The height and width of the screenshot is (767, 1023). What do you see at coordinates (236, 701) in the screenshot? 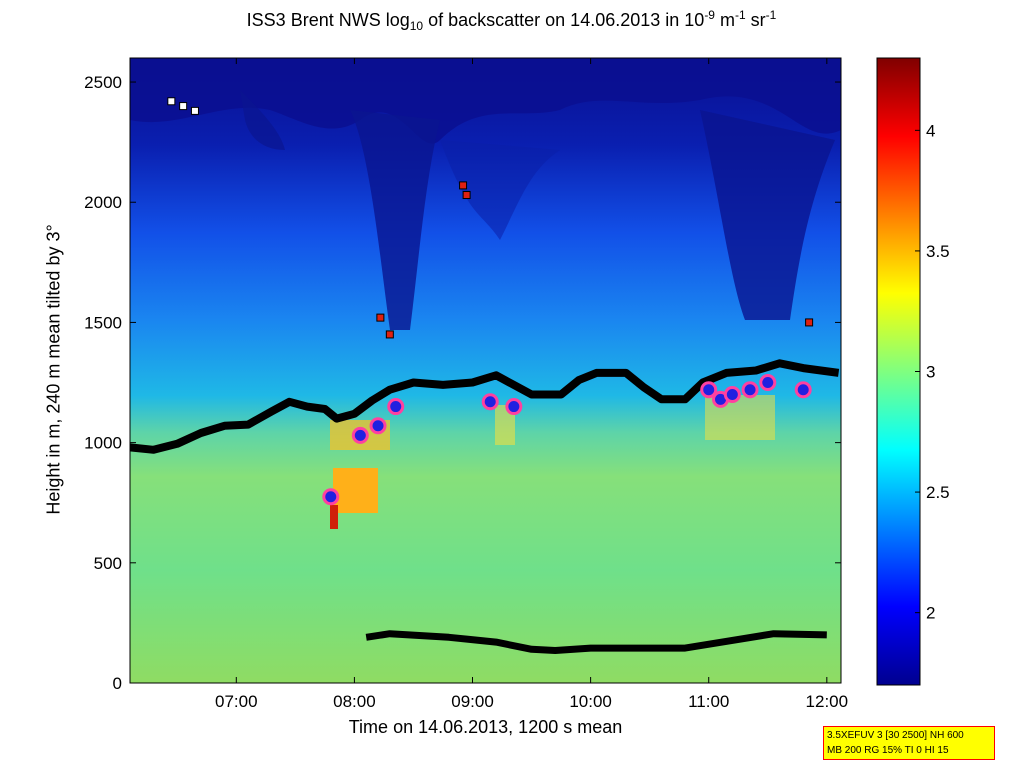
I see `x-tick-label-0: 07:00` at bounding box center [236, 701].